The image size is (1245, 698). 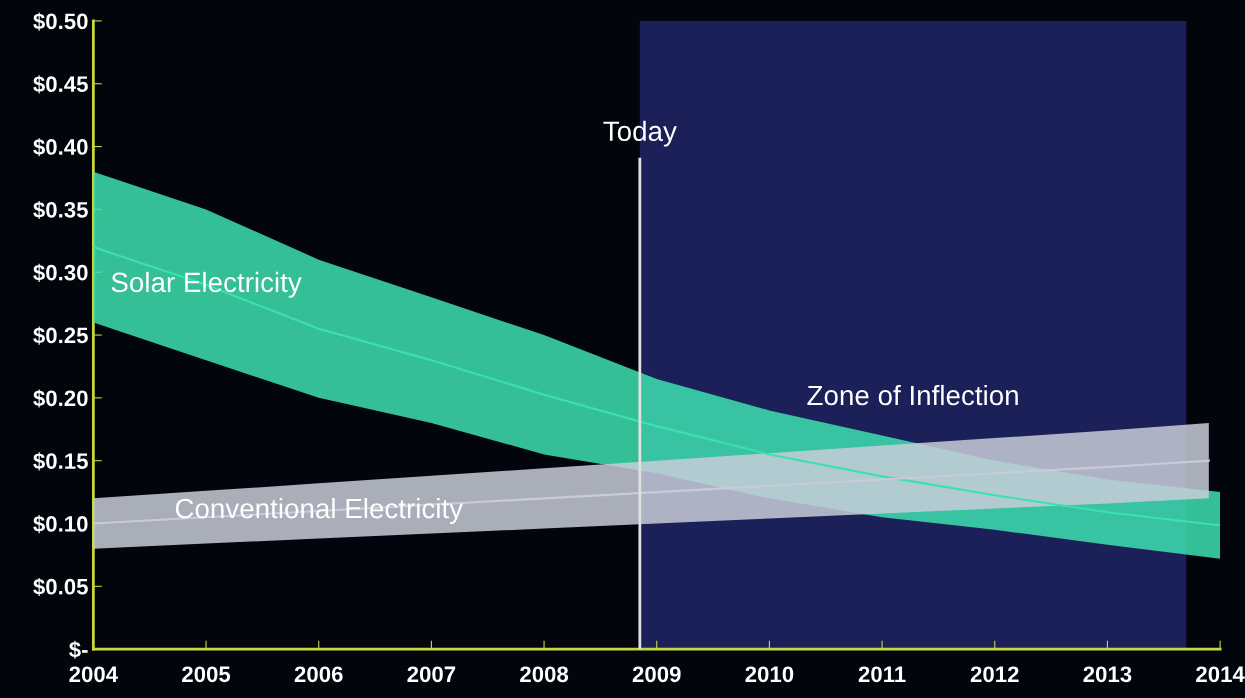 What do you see at coordinates (994, 674) in the screenshot?
I see `x-tick-label: 2012` at bounding box center [994, 674].